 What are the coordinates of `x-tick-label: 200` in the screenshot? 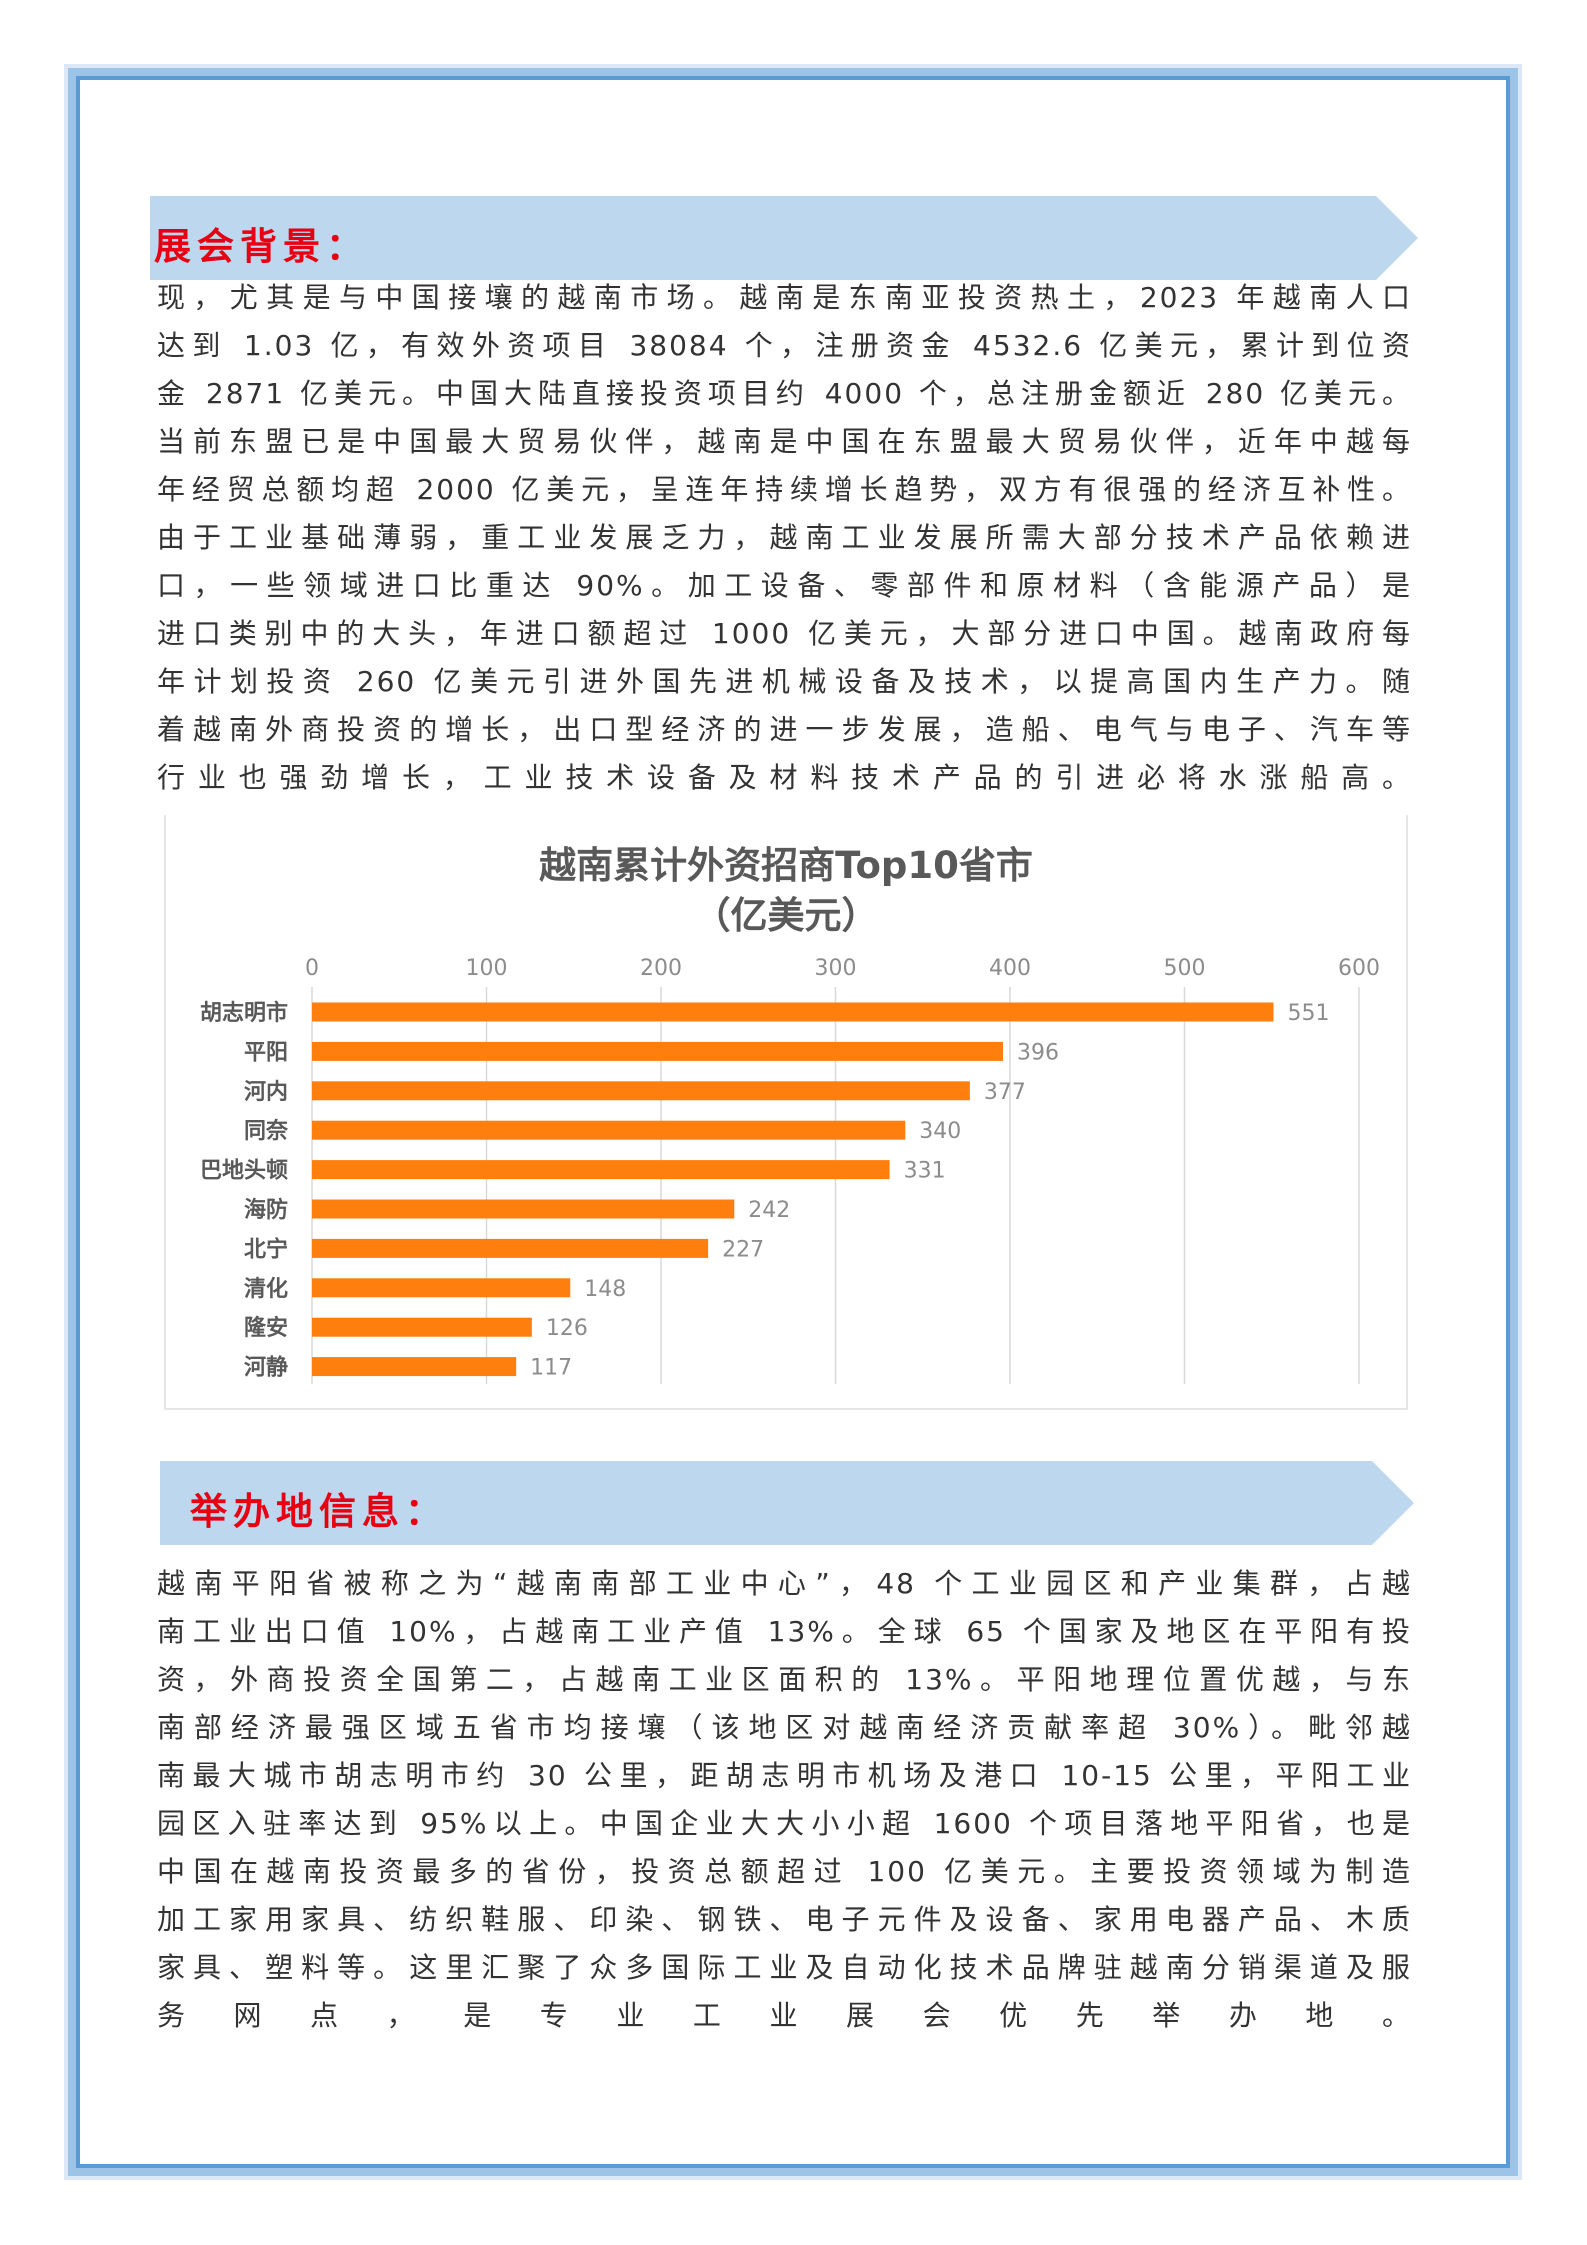 It's located at (661, 968).